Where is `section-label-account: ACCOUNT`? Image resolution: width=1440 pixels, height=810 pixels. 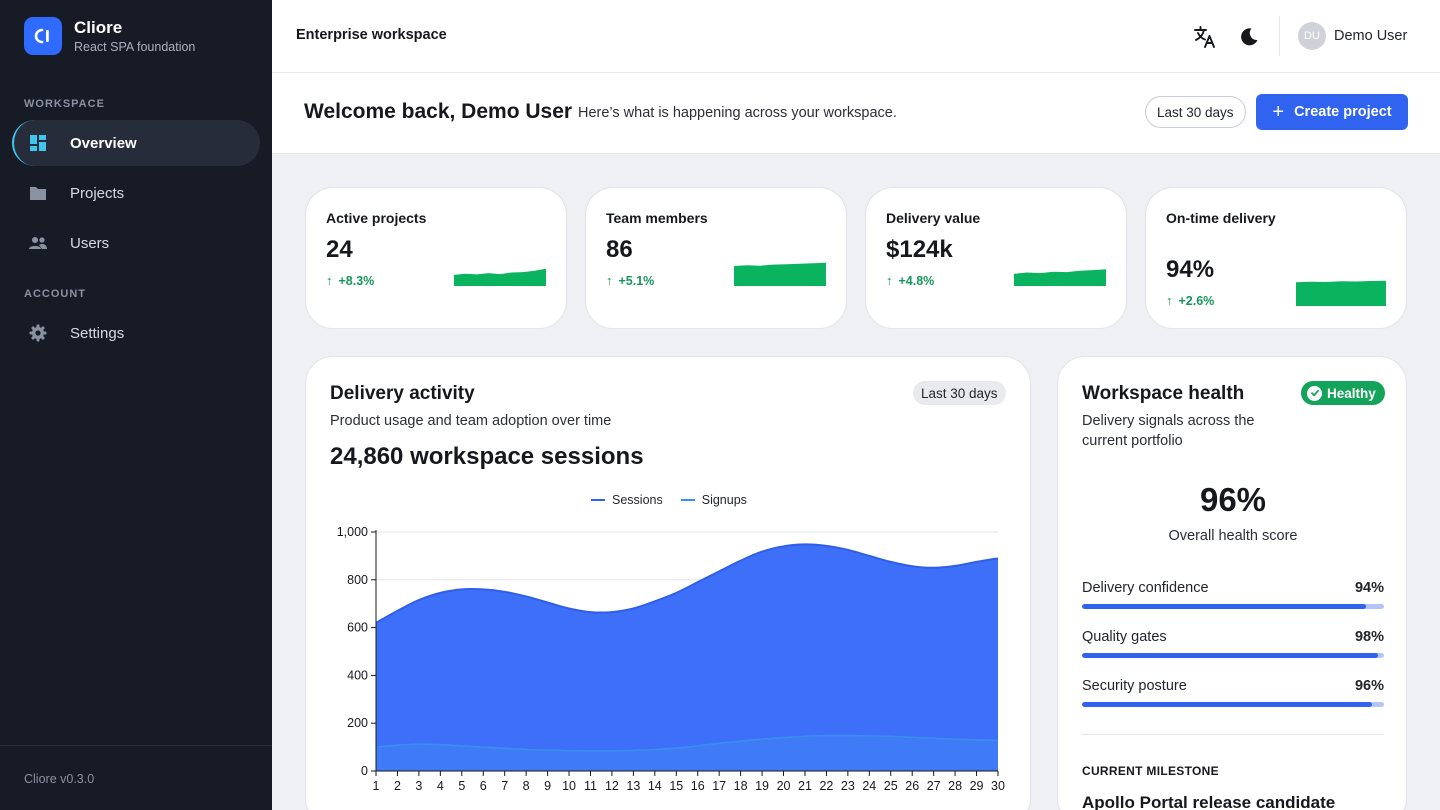
section-label-account: ACCOUNT is located at coordinates (55, 294).